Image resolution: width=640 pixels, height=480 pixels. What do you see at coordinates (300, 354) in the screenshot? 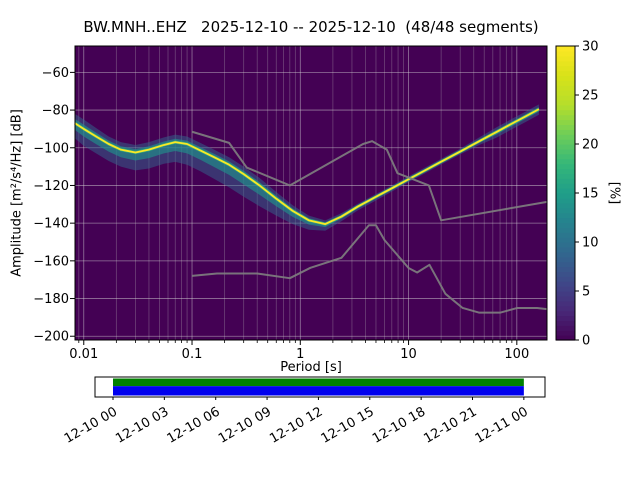
I see `x-tick-label: 1` at bounding box center [300, 354].